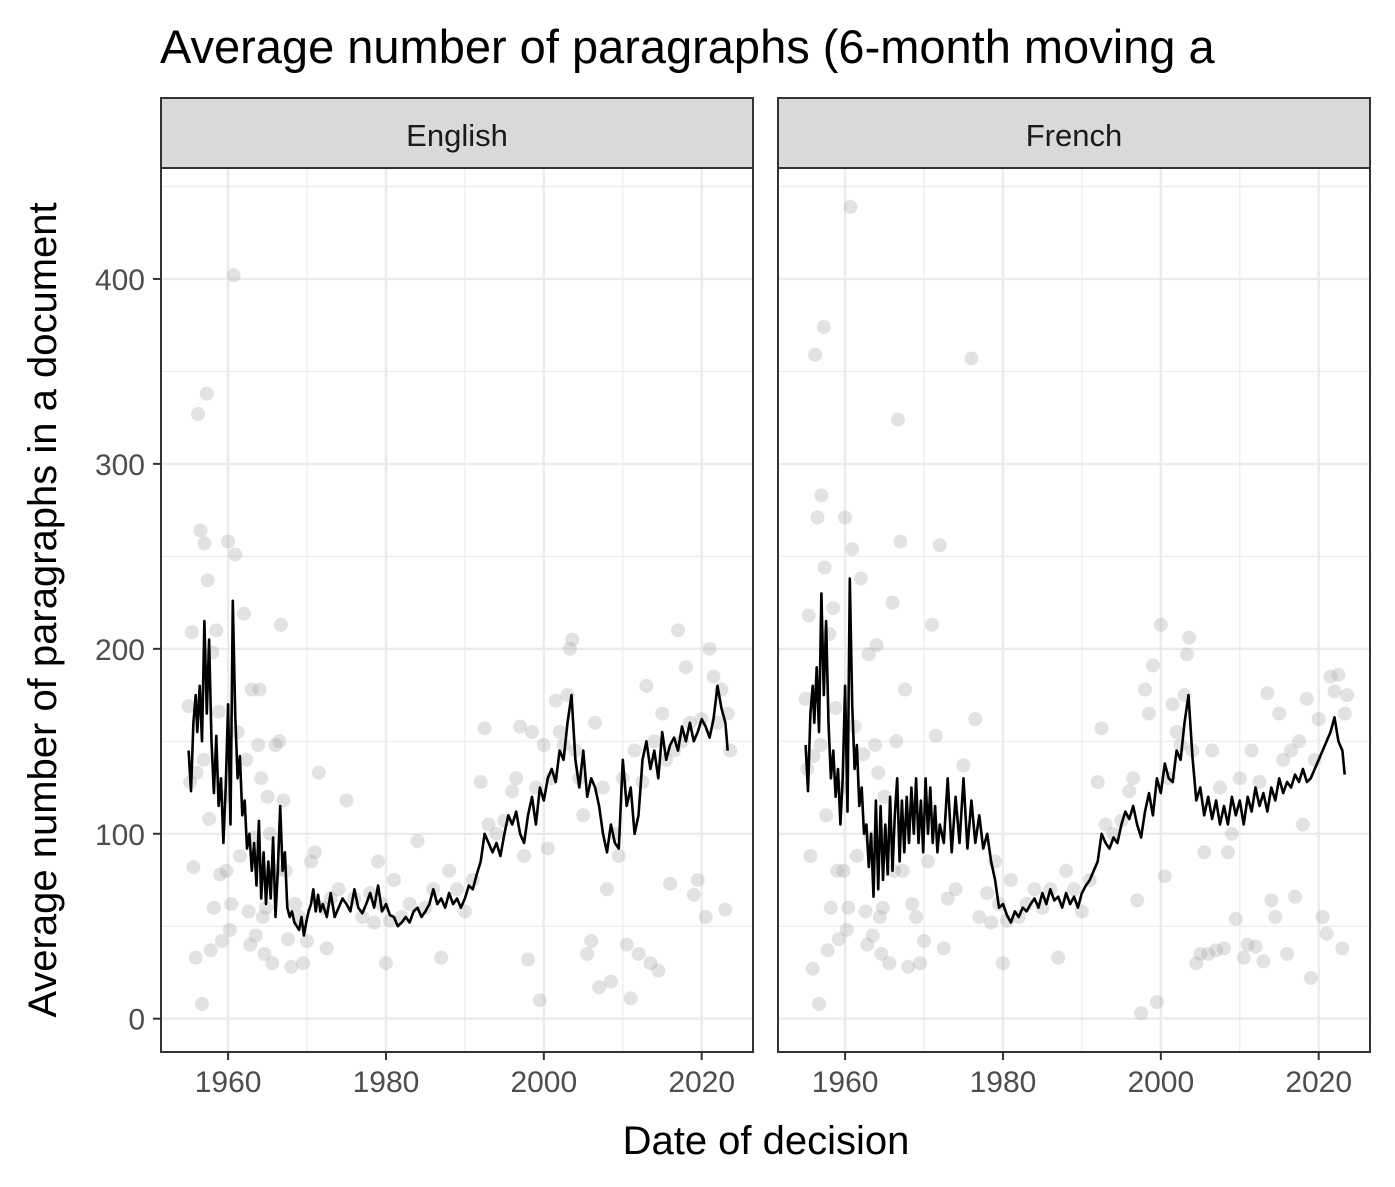 This screenshot has width=1395, height=1187. What do you see at coordinates (1074, 135) in the screenshot?
I see `panel-french-label: French` at bounding box center [1074, 135].